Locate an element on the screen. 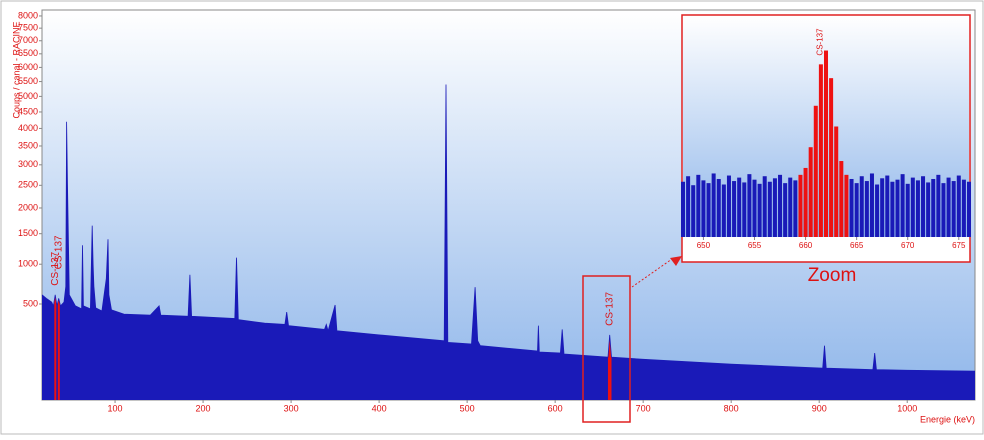  y-tick-label: 8000 is located at coordinates (28, 15).